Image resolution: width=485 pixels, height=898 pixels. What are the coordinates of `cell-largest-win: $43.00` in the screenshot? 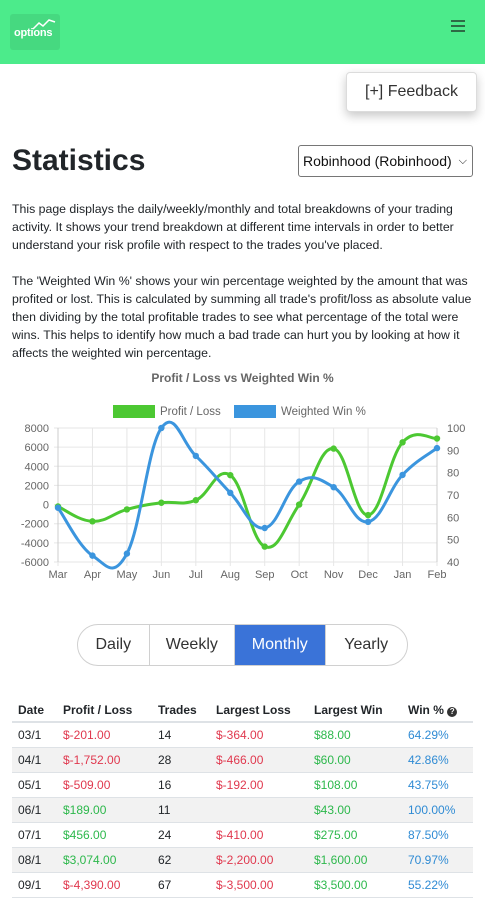 It's located at (355, 810).